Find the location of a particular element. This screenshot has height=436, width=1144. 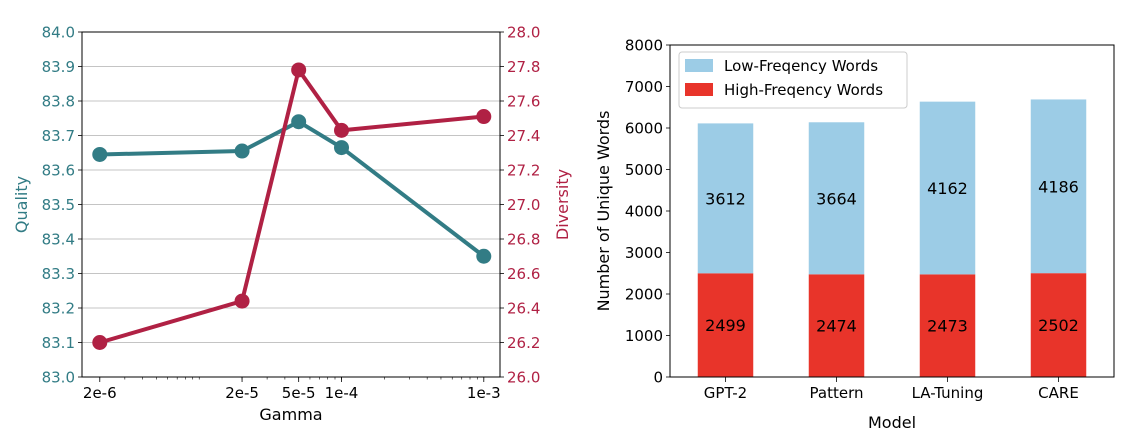

y-left-tick-label: 83.3 is located at coordinates (58, 274).